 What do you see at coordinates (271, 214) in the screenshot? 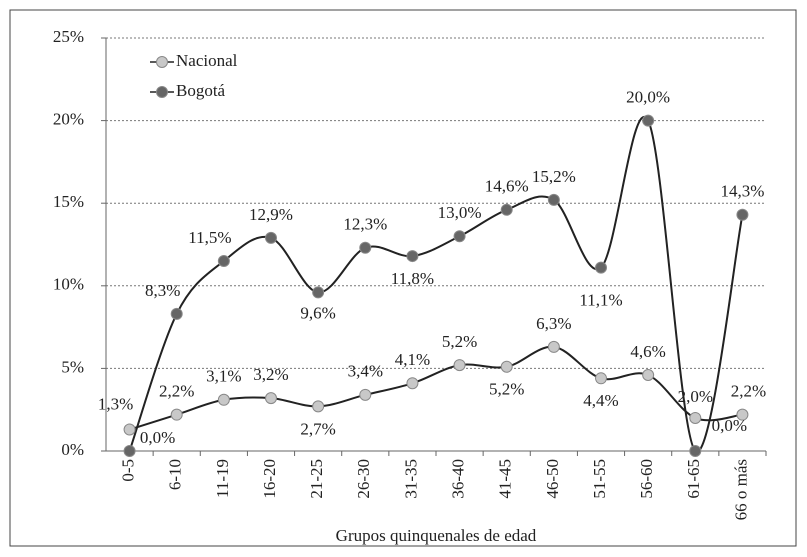
I see `data-label: 12,9%` at bounding box center [271, 214].